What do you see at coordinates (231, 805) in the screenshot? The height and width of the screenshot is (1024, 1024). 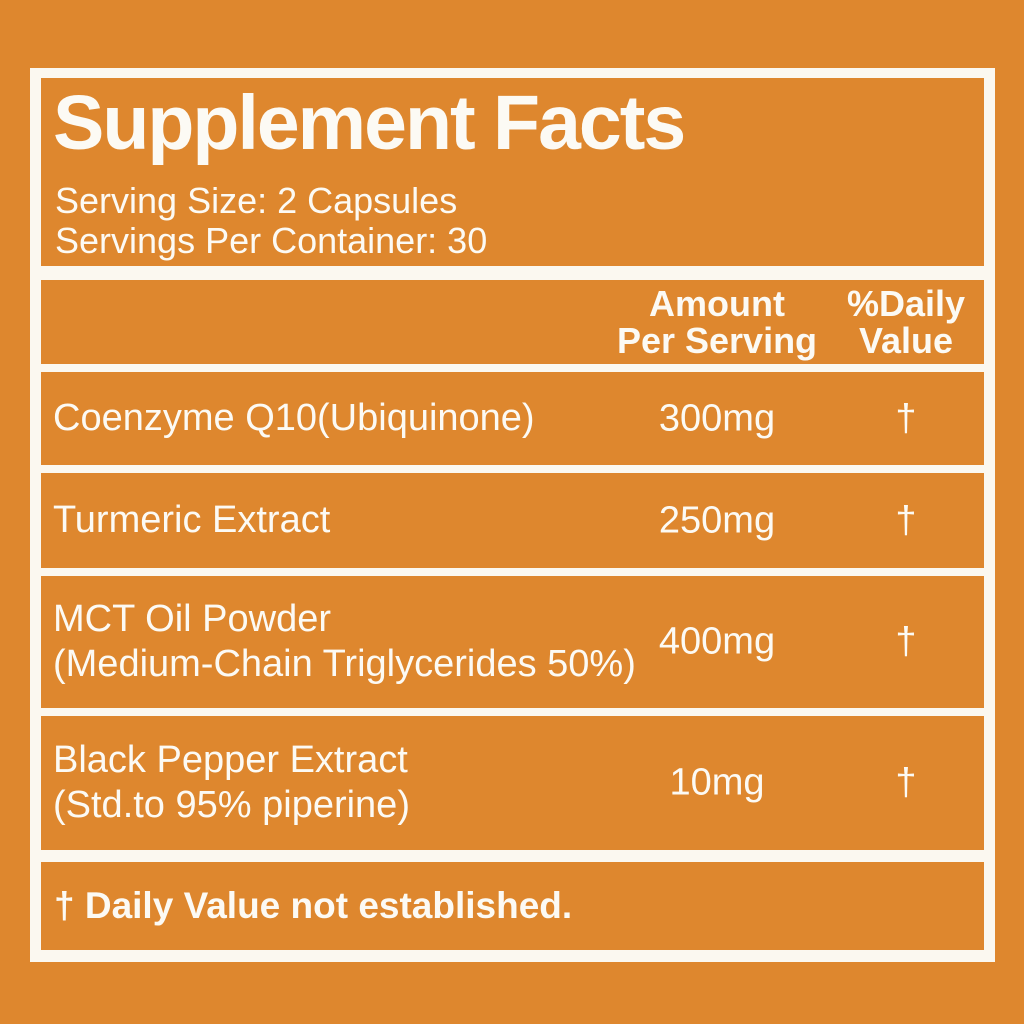 I see `ingredient-name-line2: (Std.to 95% piperine)` at bounding box center [231, 805].